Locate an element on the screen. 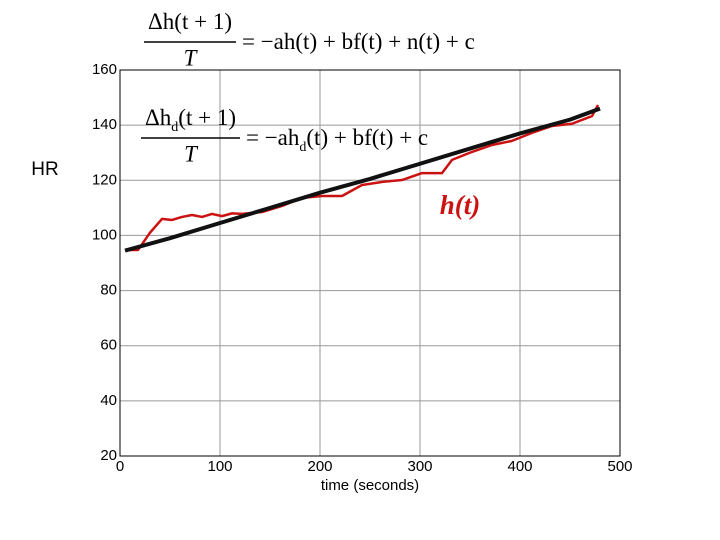  equation-rhs: = −ahd(t) + bf(t) + c is located at coordinates (337, 140).